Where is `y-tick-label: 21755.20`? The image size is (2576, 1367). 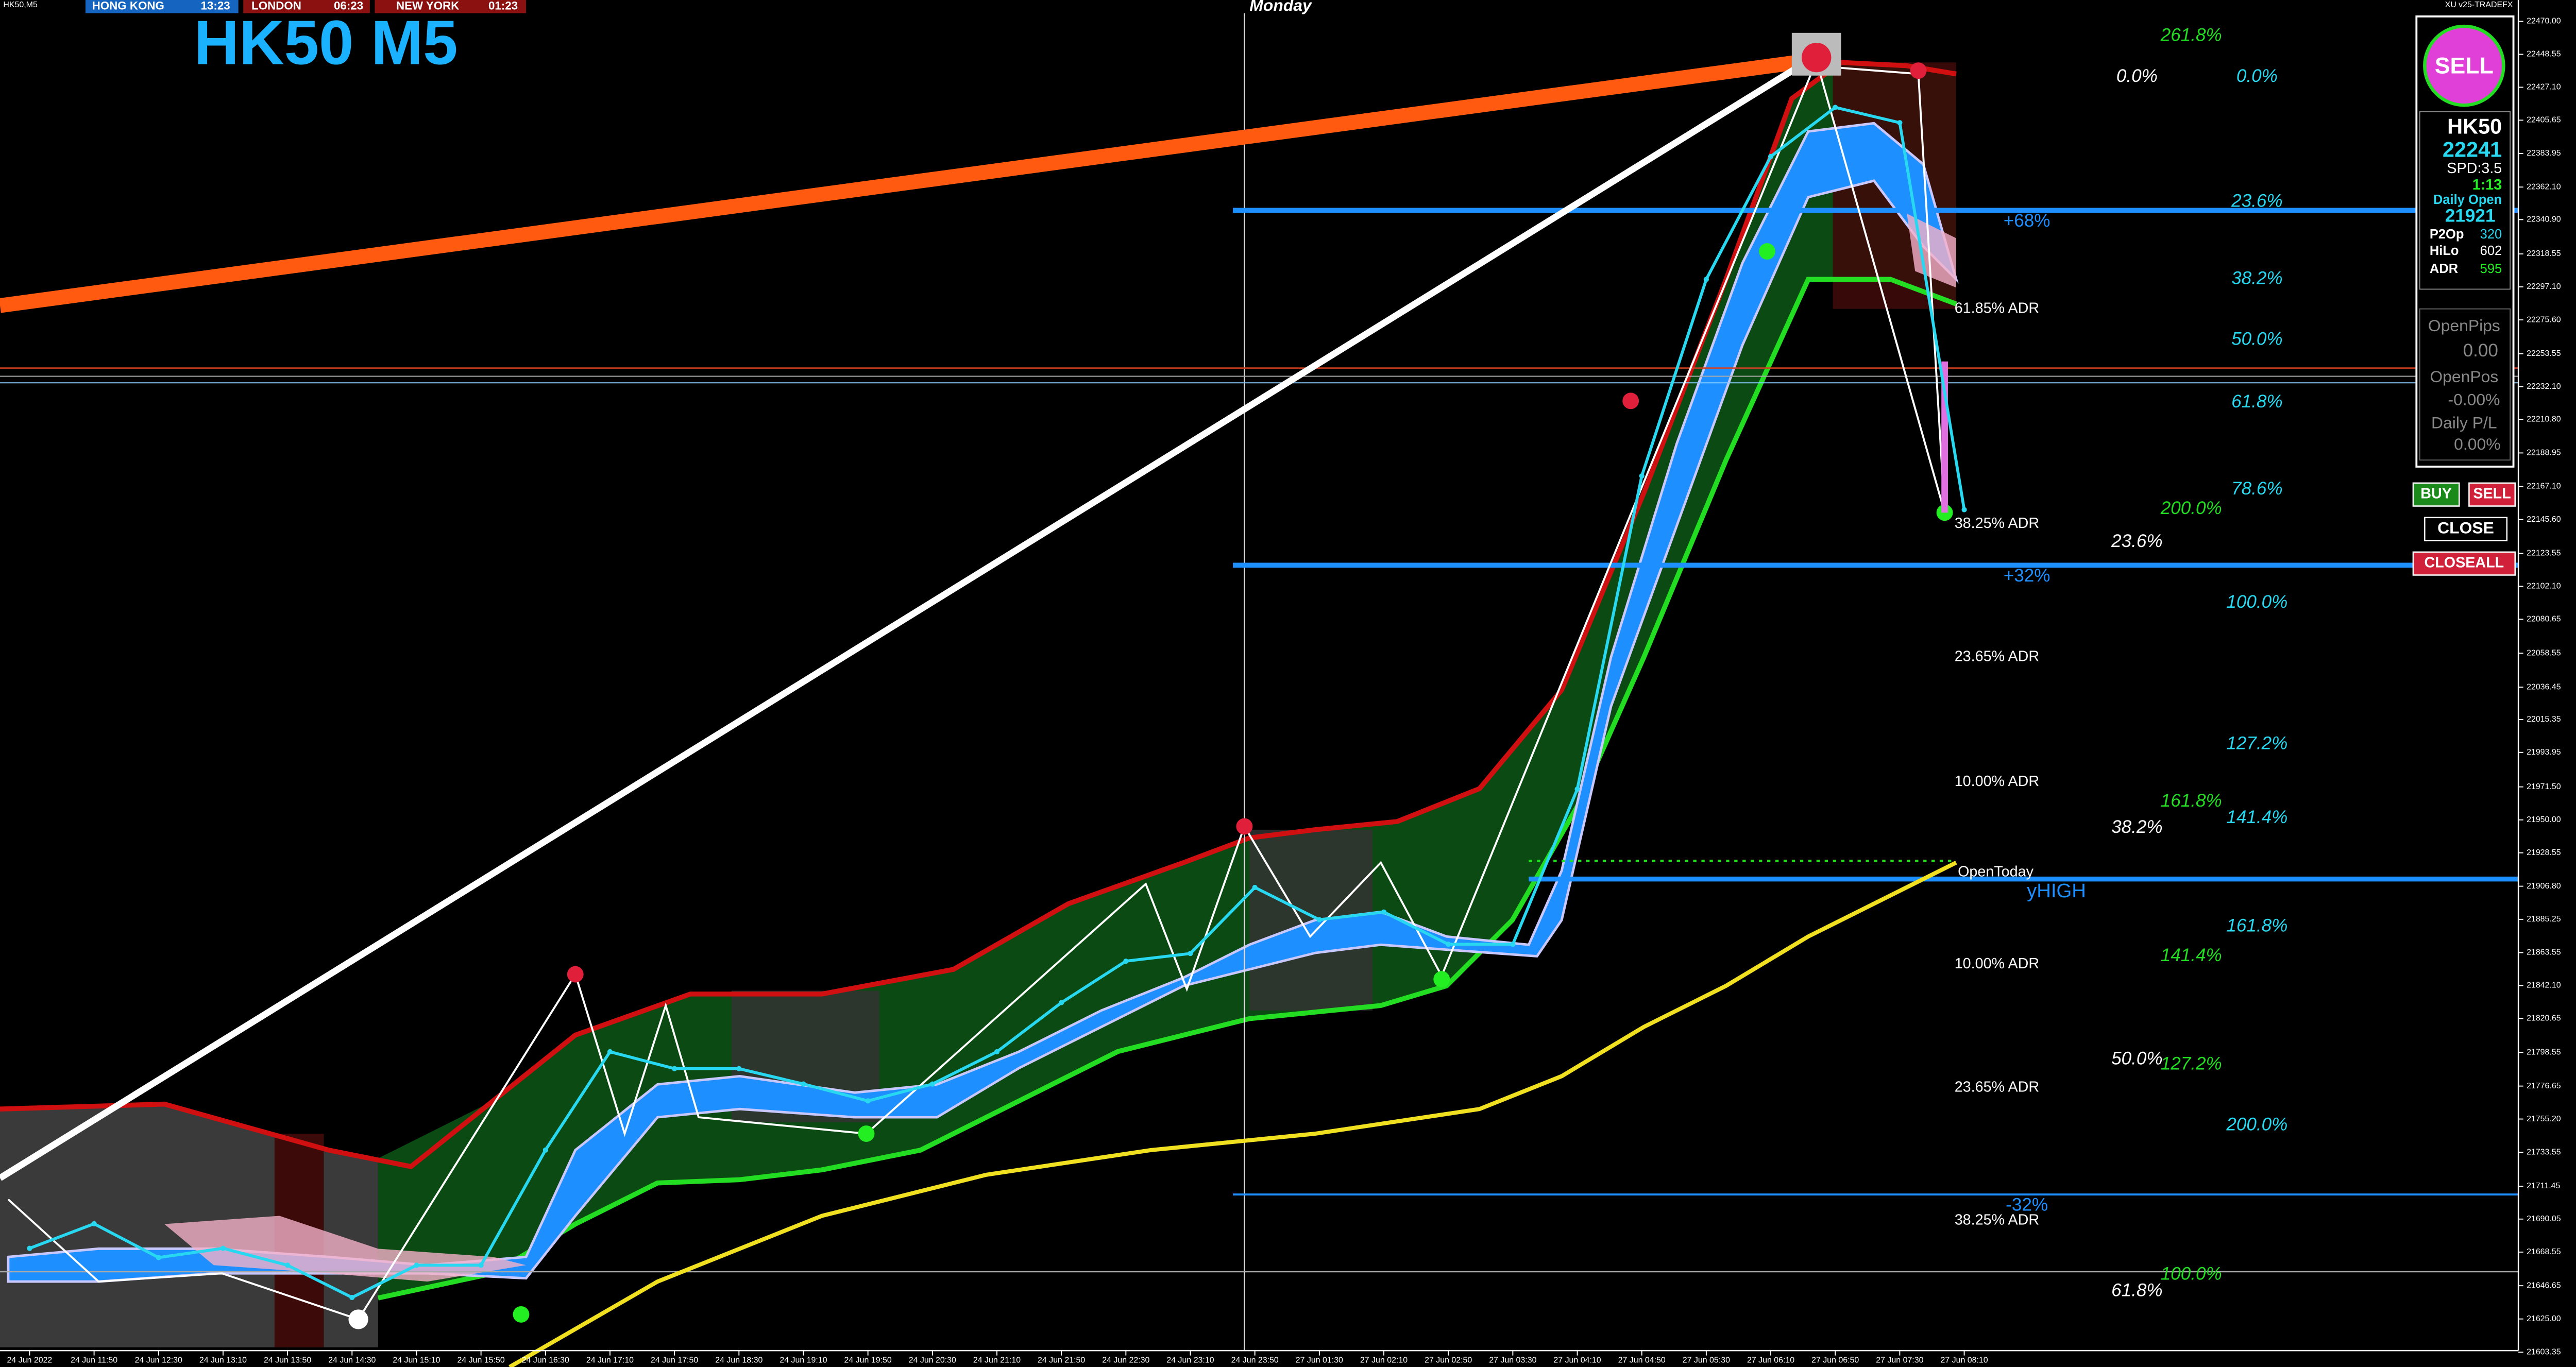
y-tick-label: 21755.20 is located at coordinates (2544, 1119).